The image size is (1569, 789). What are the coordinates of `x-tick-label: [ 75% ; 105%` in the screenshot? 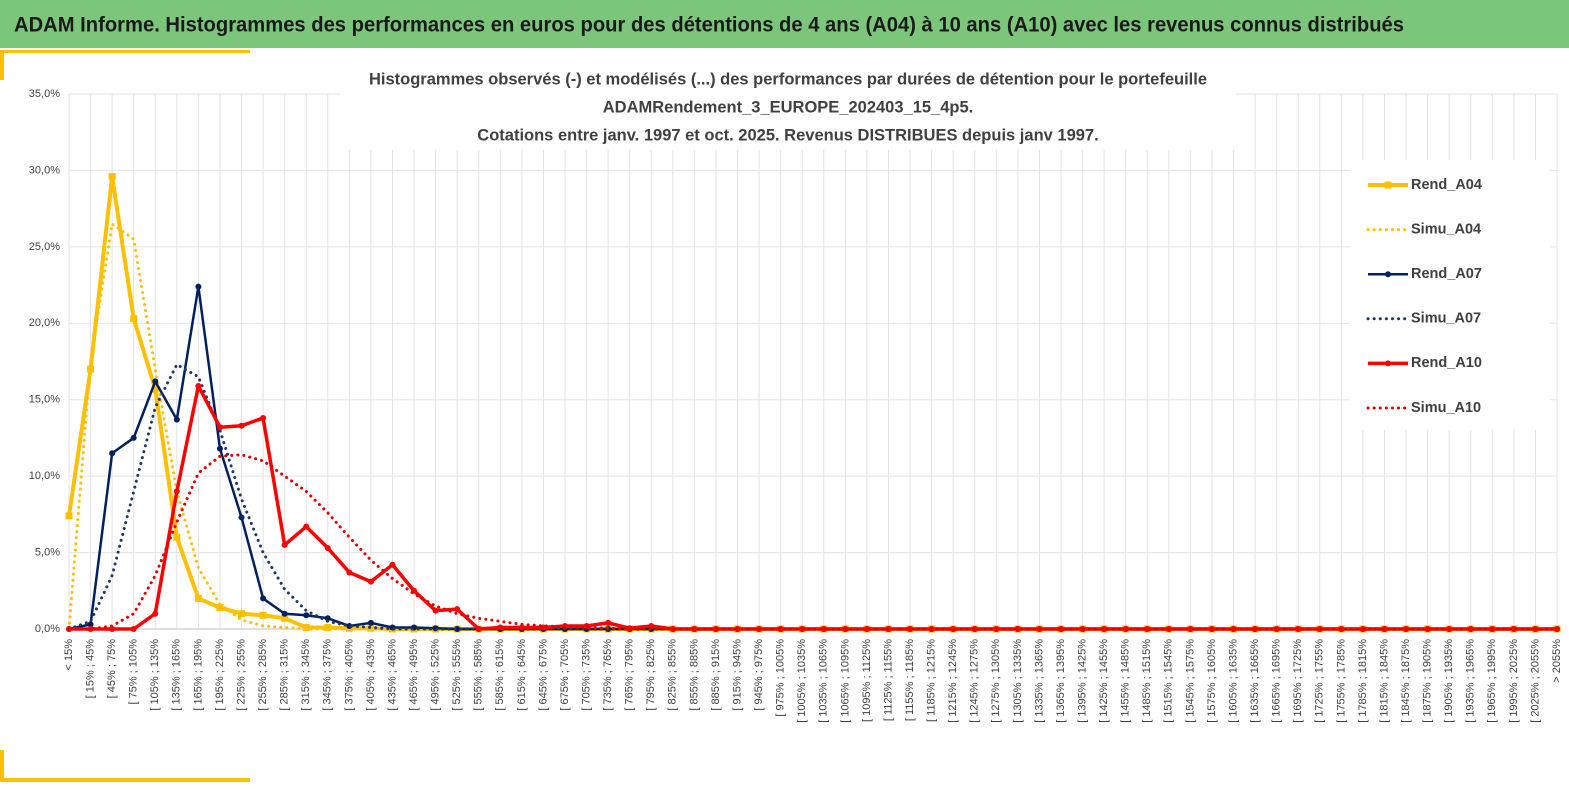 It's located at (134, 672).